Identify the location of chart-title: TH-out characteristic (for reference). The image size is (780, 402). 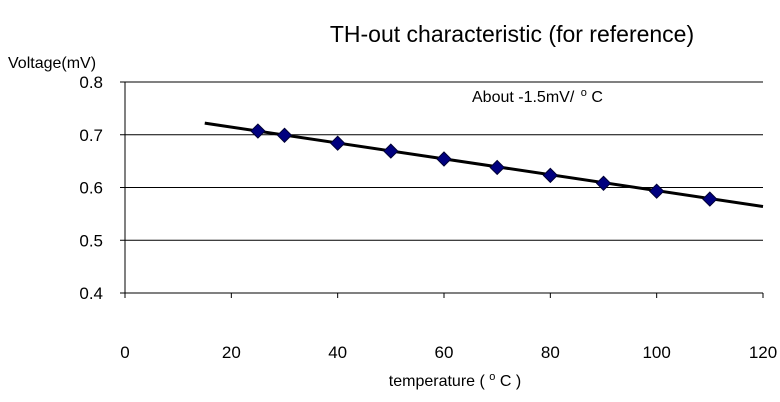
(512, 34).